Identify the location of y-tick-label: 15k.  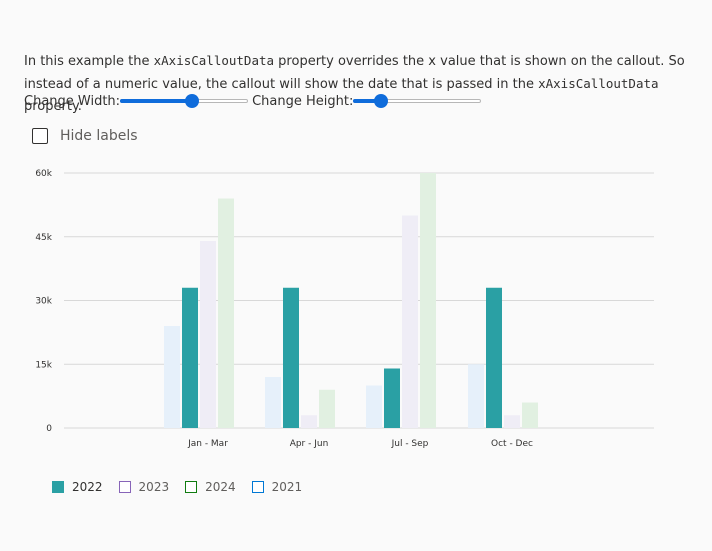
(43, 365).